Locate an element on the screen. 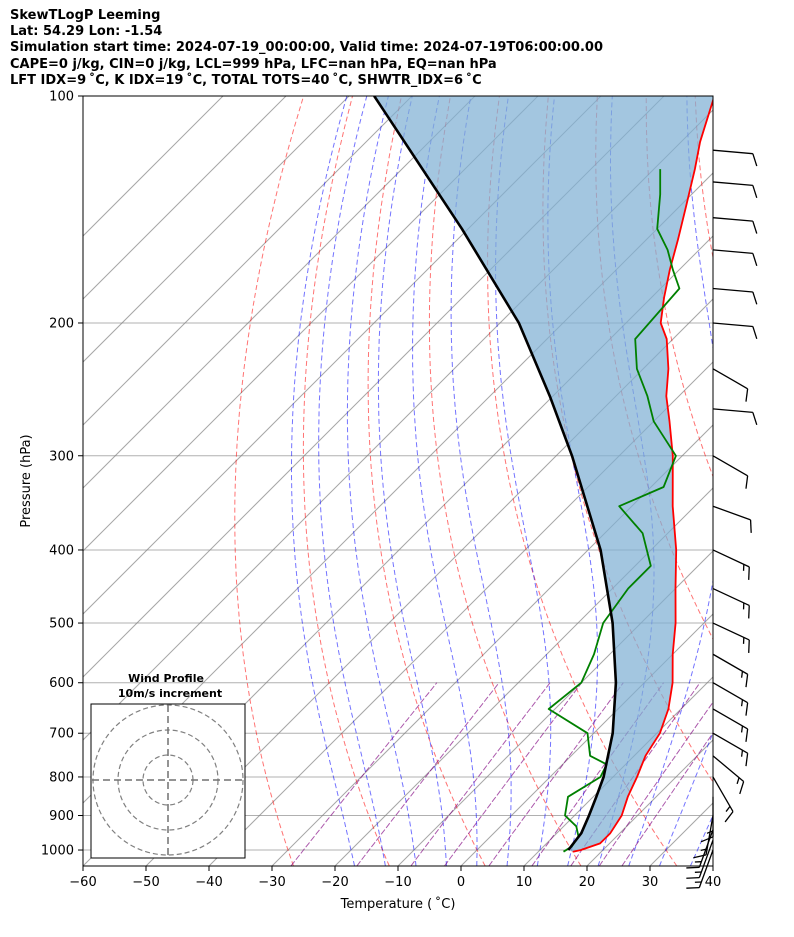 Image resolution: width=794 pixels, height=937 pixels. x-tick-label: −60 is located at coordinates (82, 882).